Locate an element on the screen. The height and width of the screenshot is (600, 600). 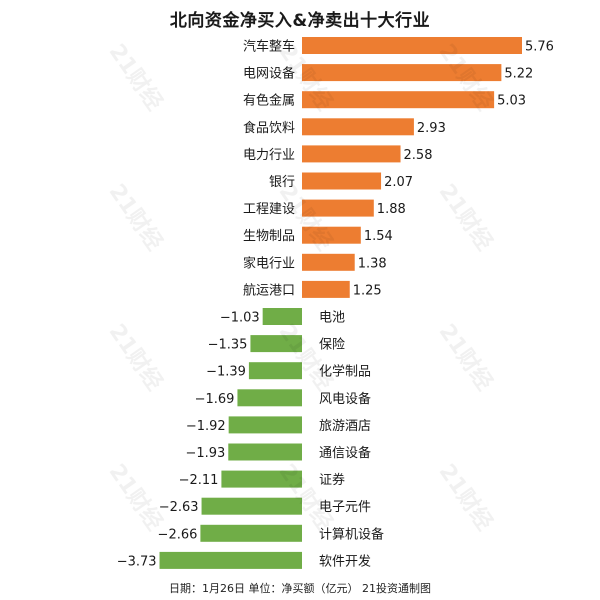
value-label-17: −2.11 is located at coordinates (199, 480).